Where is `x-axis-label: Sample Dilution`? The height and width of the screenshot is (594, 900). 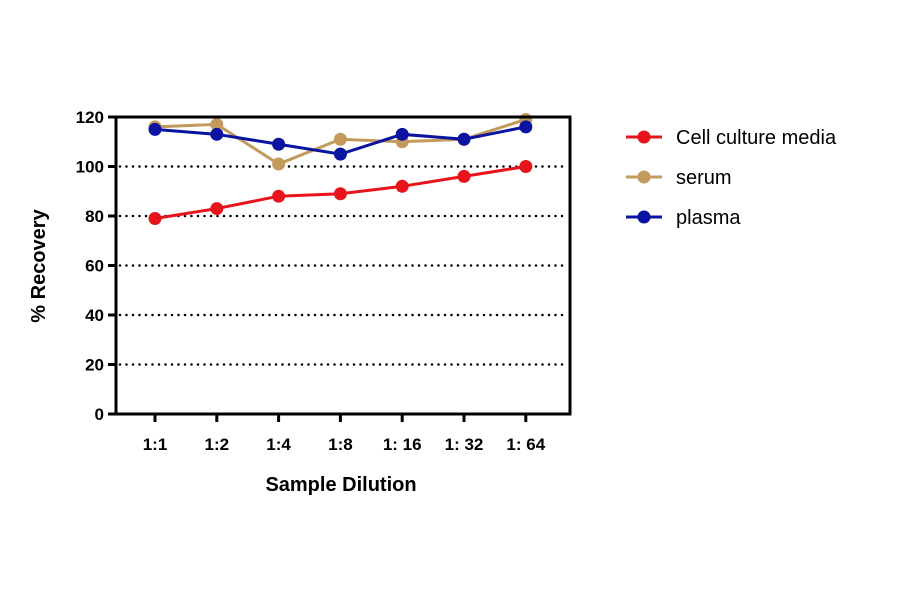
x-axis-label: Sample Dilution is located at coordinates (340, 485).